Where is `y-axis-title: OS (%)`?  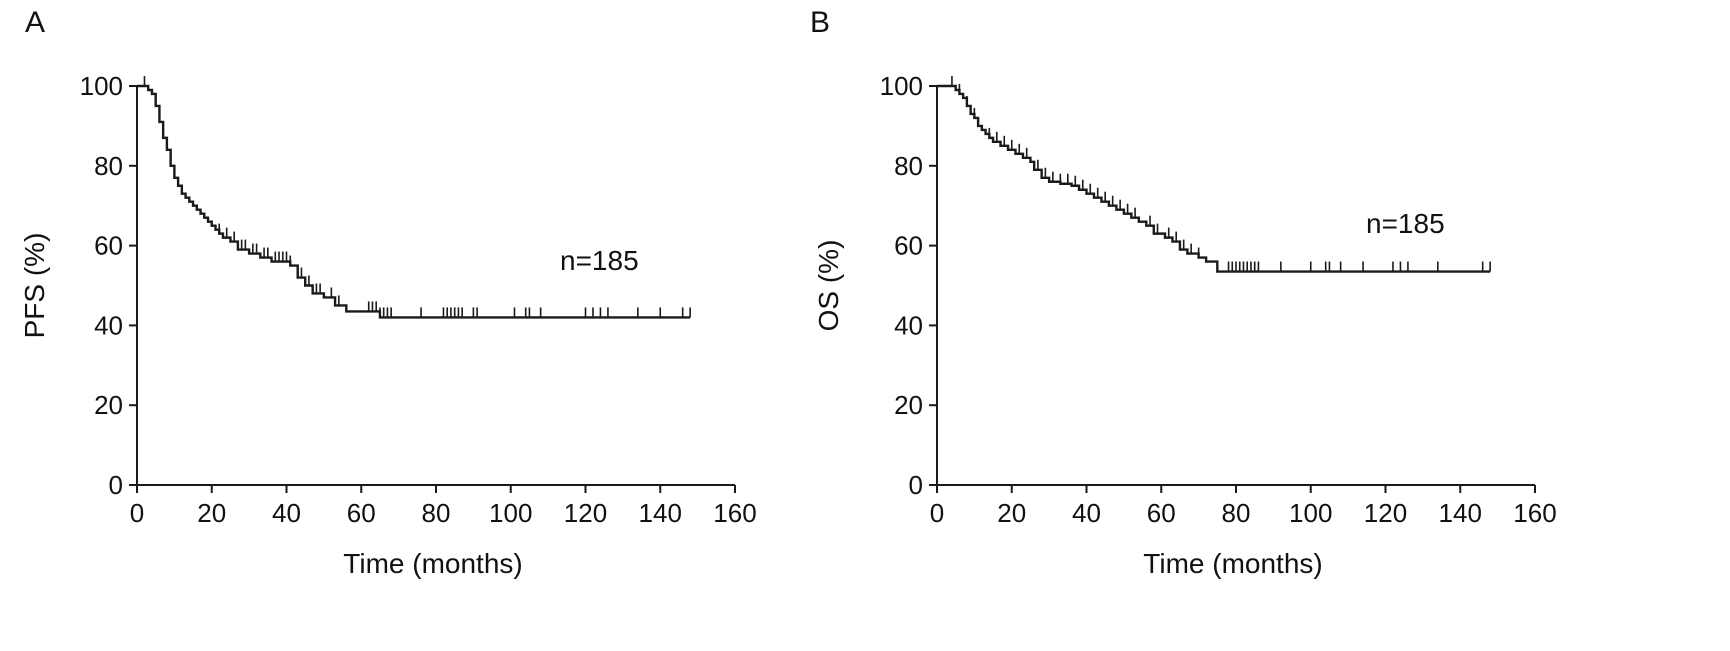 y-axis-title: OS (%) is located at coordinates (828, 286).